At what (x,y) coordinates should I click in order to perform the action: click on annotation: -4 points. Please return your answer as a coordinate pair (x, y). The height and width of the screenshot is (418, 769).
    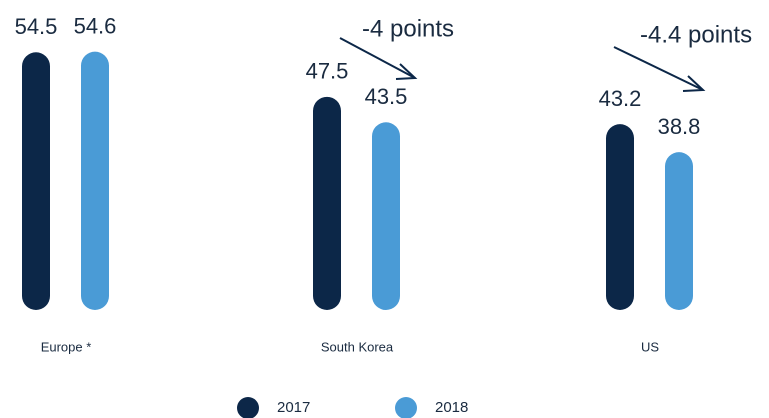
    Looking at the image, I should click on (408, 28).